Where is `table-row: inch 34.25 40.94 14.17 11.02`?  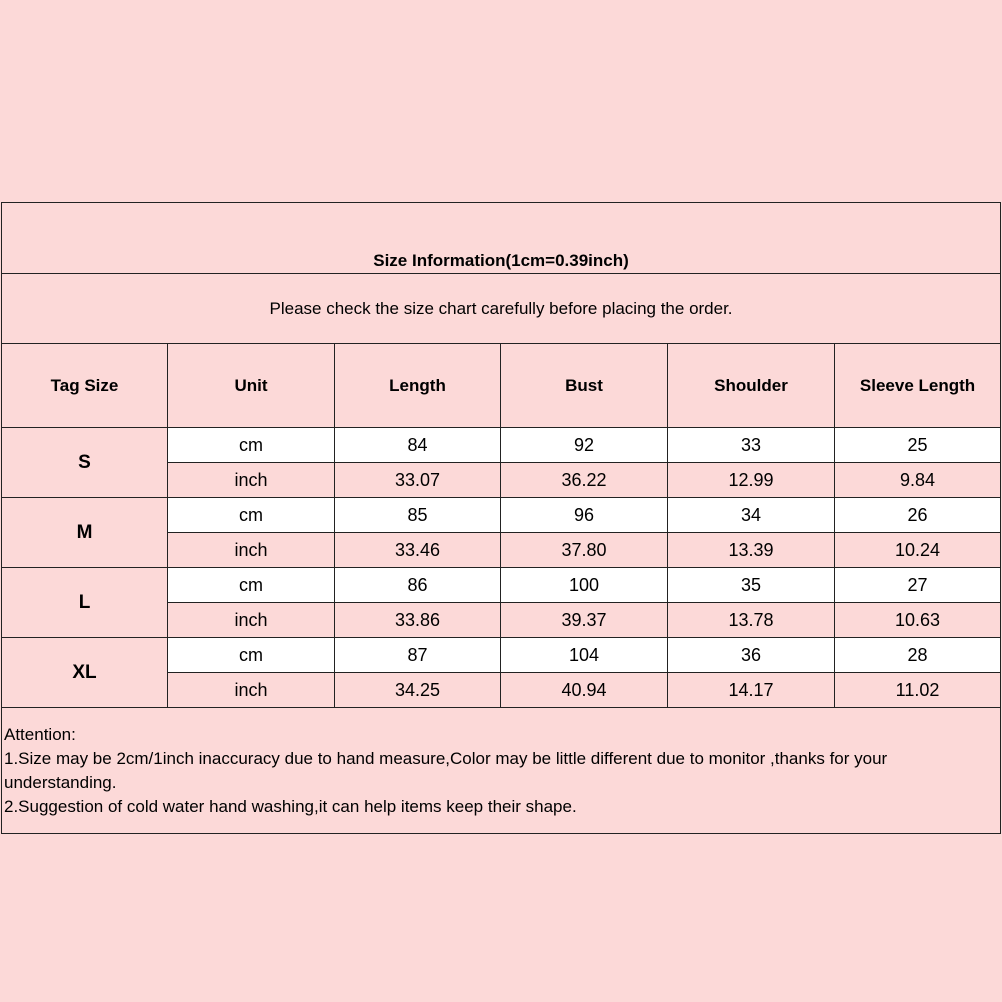
table-row: inch 34.25 40.94 14.17 11.02 is located at coordinates (502, 690).